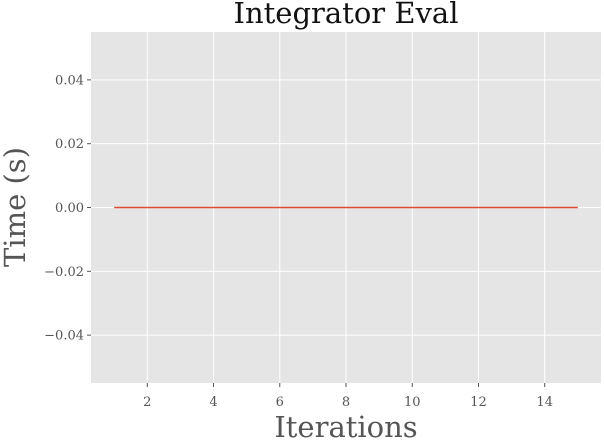 Image resolution: width=604 pixels, height=444 pixels. Describe the element at coordinates (69, 144) in the screenshot. I see `y-tick-label: 0.02` at that location.